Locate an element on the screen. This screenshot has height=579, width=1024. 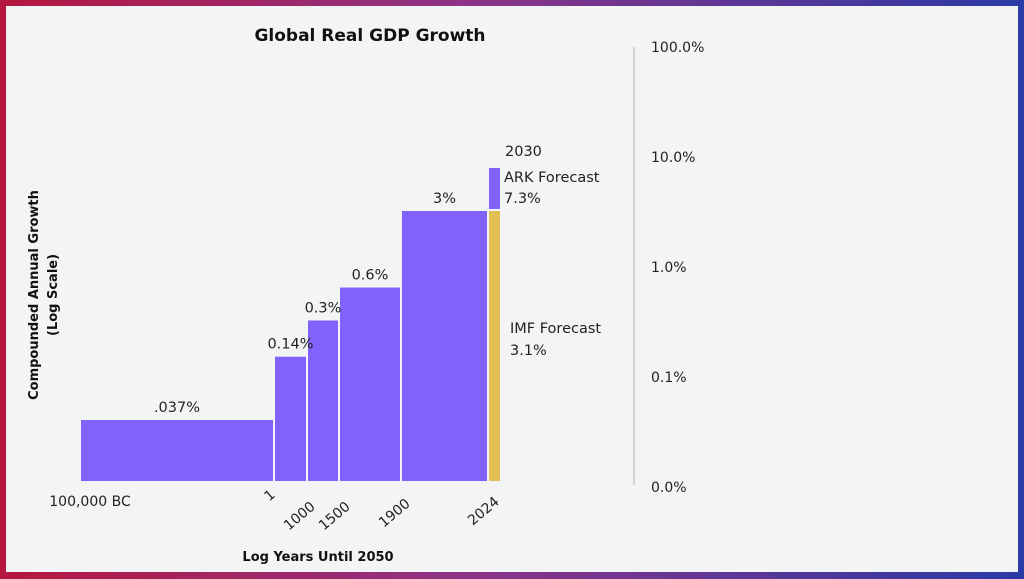
x-axis-title: Log Years Until 2050 is located at coordinates (317, 557).